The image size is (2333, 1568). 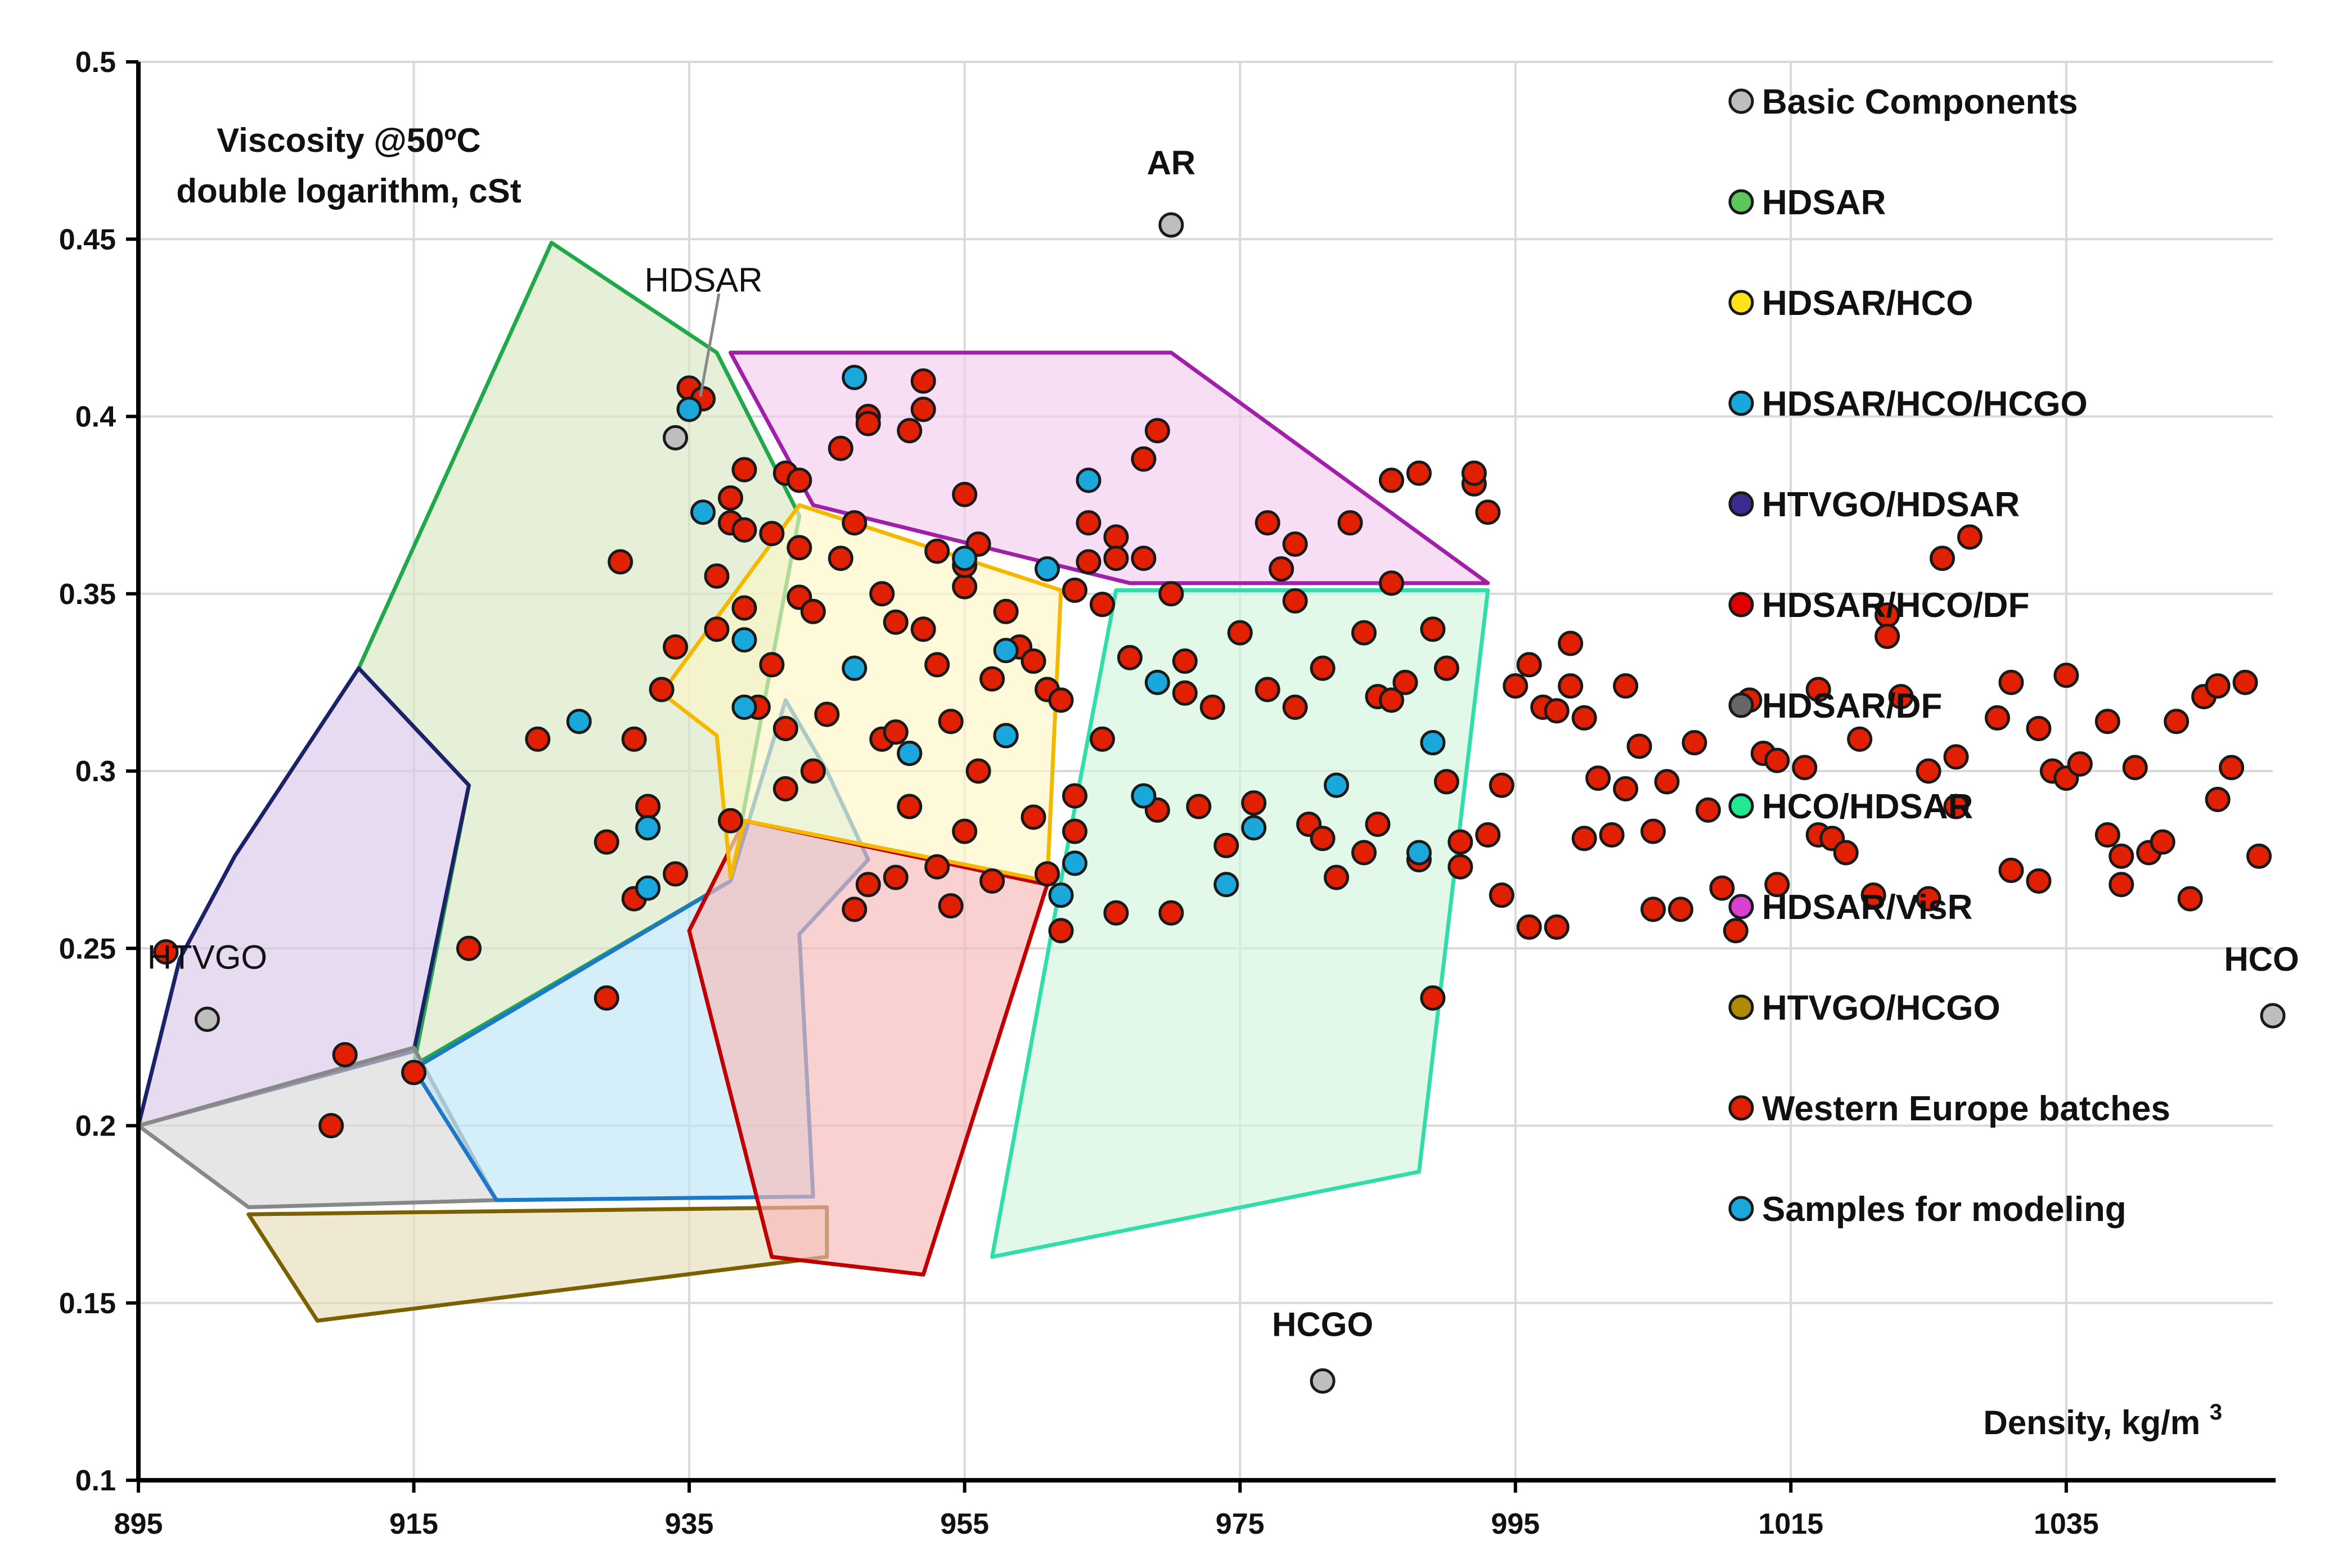 What do you see at coordinates (1240, 1524) in the screenshot?
I see `x-tick-label: 975` at bounding box center [1240, 1524].